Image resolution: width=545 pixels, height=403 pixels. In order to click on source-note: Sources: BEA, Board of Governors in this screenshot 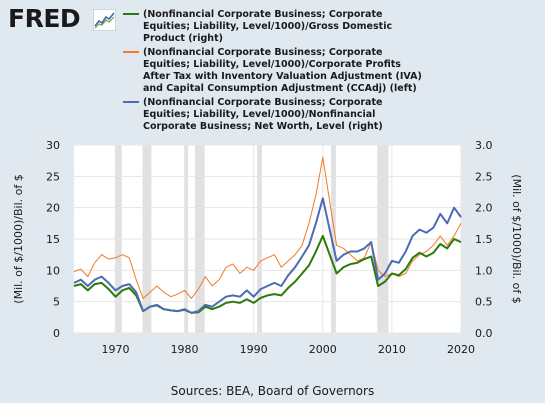, I will do `click(272, 391)`.